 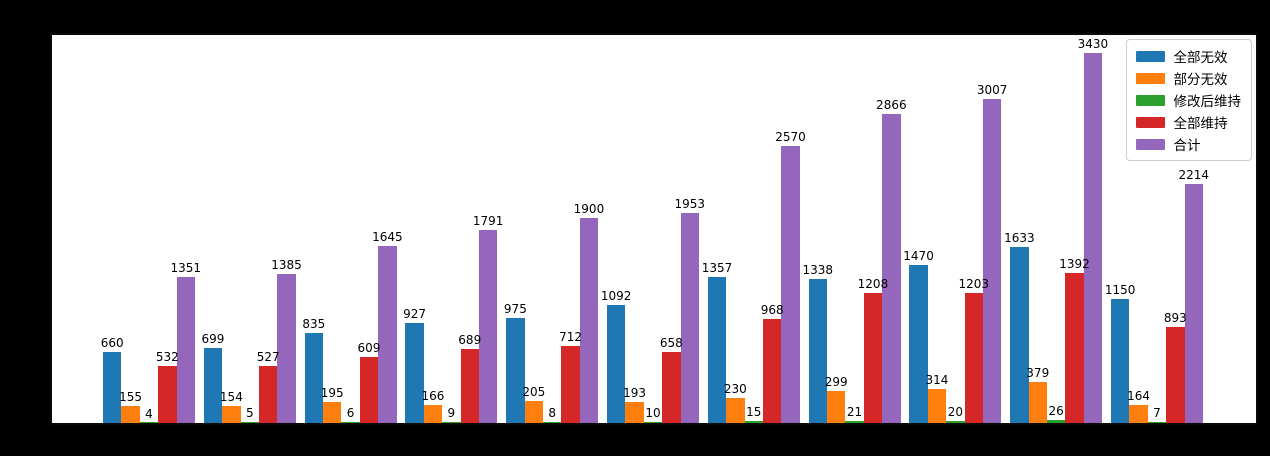 I want to click on bar-group: 1338 299 21 1208 2866, so click(x=854, y=229).